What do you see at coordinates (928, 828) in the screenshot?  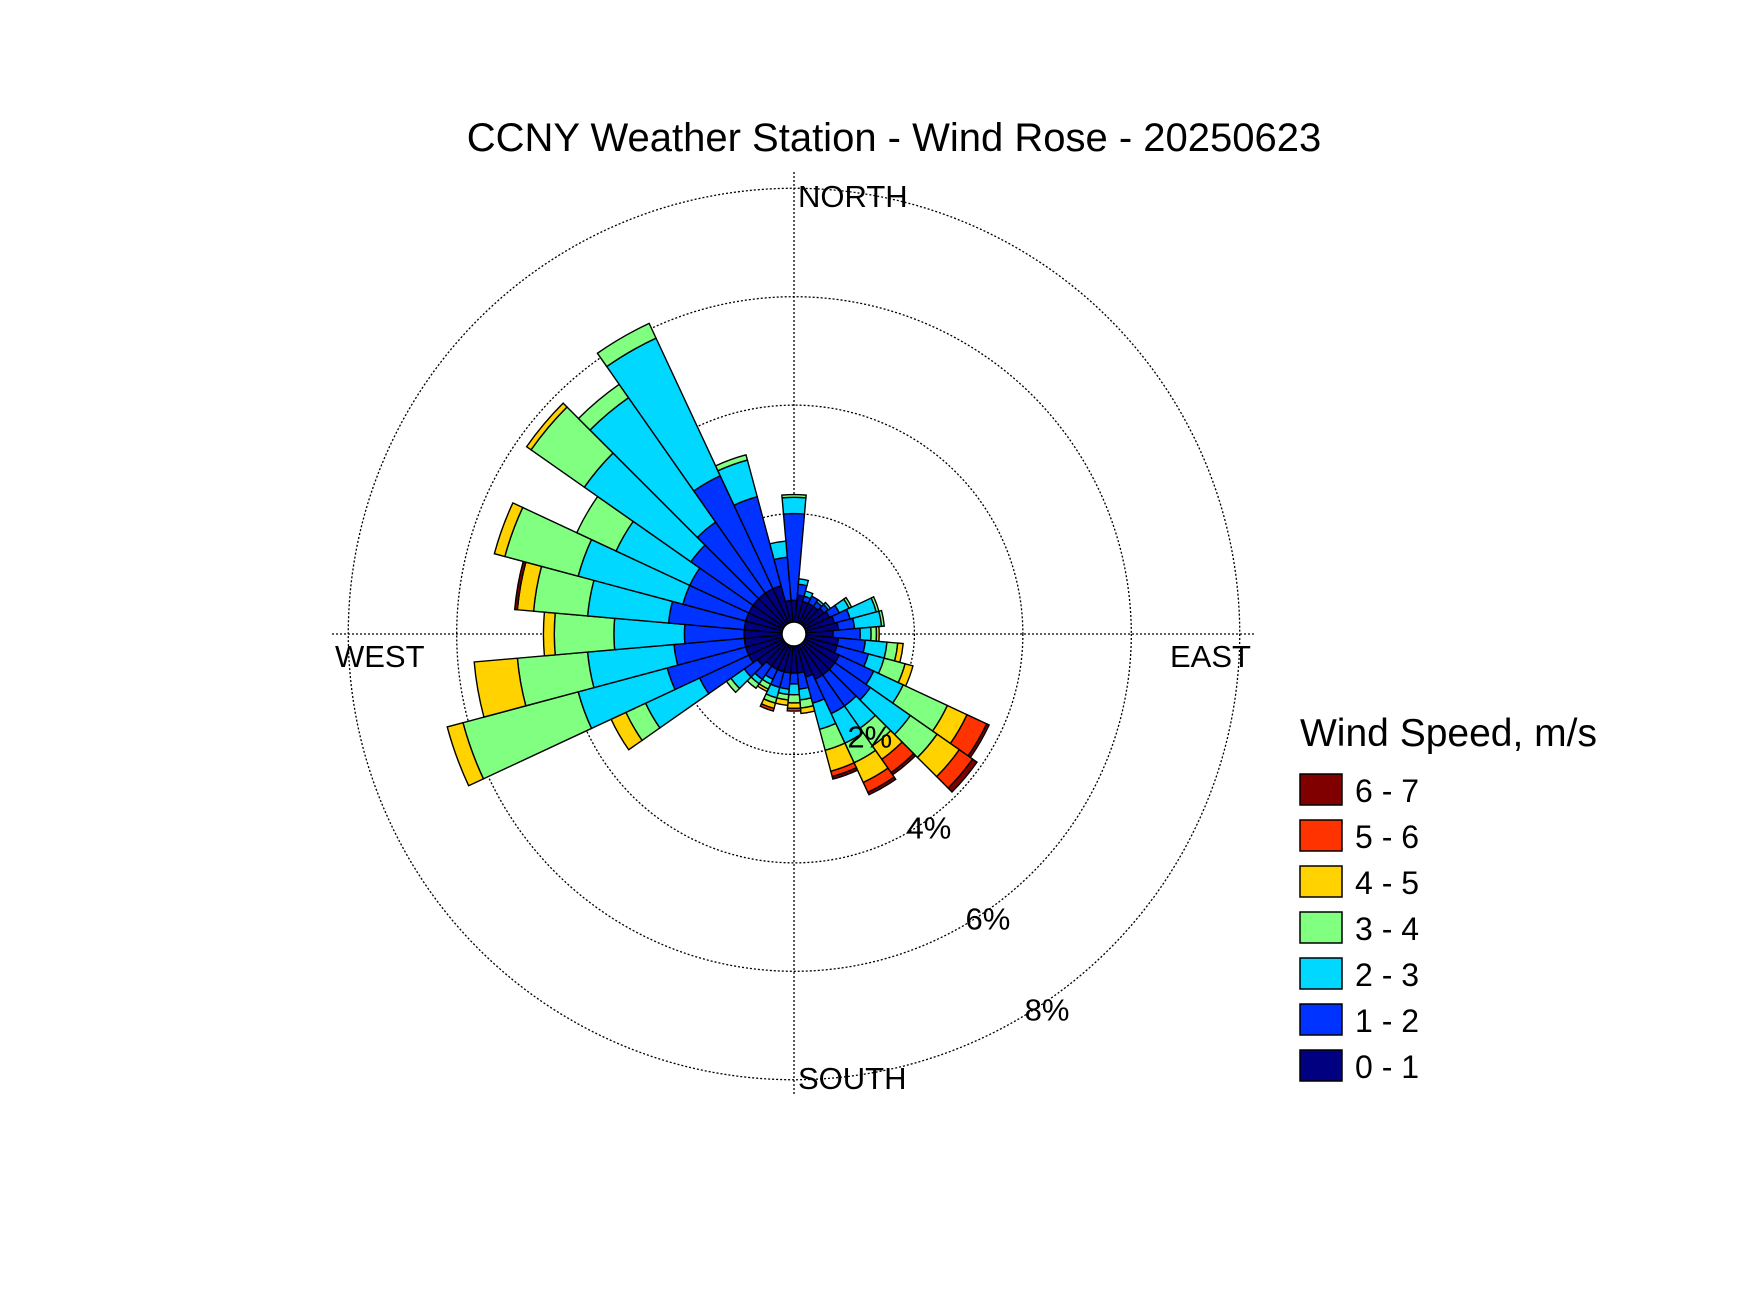 I see `radial-tick-label-4: 4%` at bounding box center [928, 828].